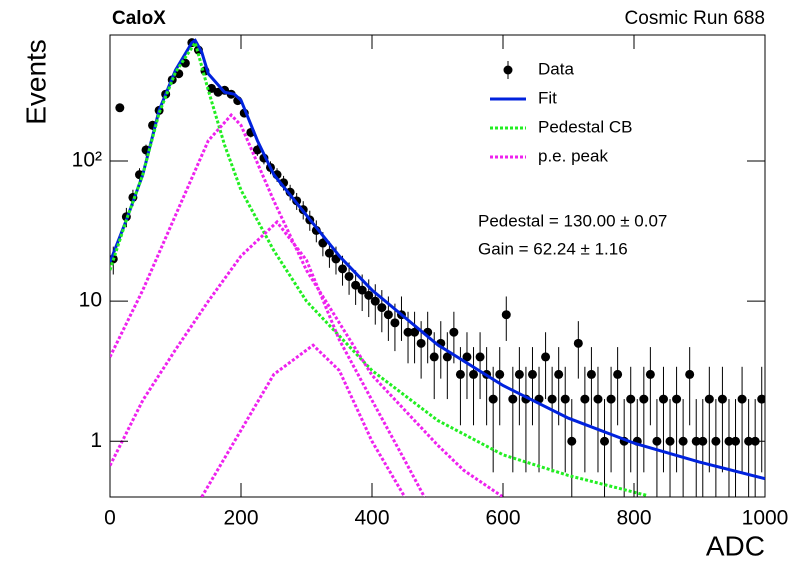 Image resolution: width=796 pixels, height=572 pixels. Describe the element at coordinates (502, 518) in the screenshot. I see `x-tick-label: 600` at that location.